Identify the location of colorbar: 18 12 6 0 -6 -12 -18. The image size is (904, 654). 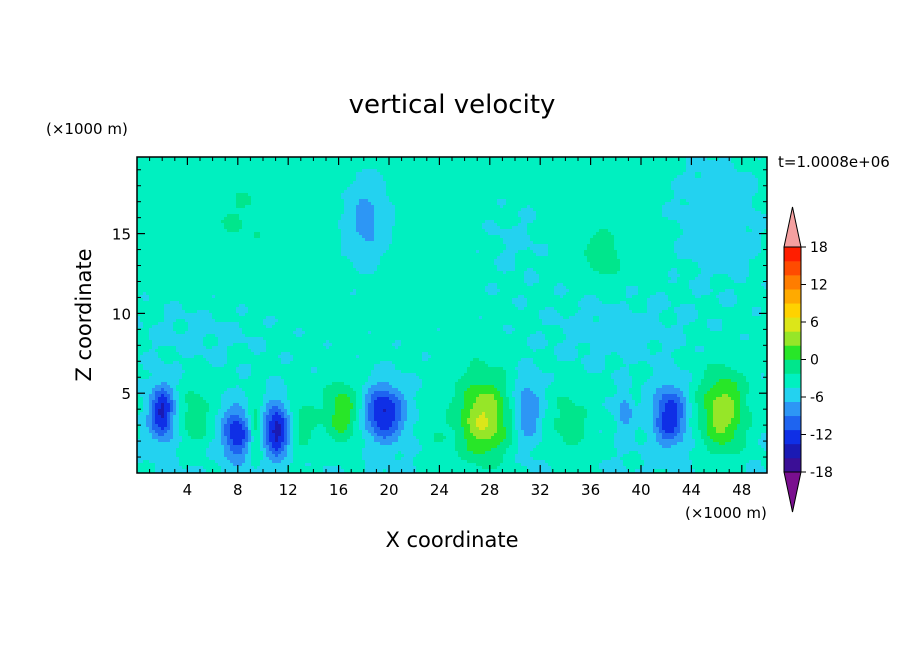
(808, 359).